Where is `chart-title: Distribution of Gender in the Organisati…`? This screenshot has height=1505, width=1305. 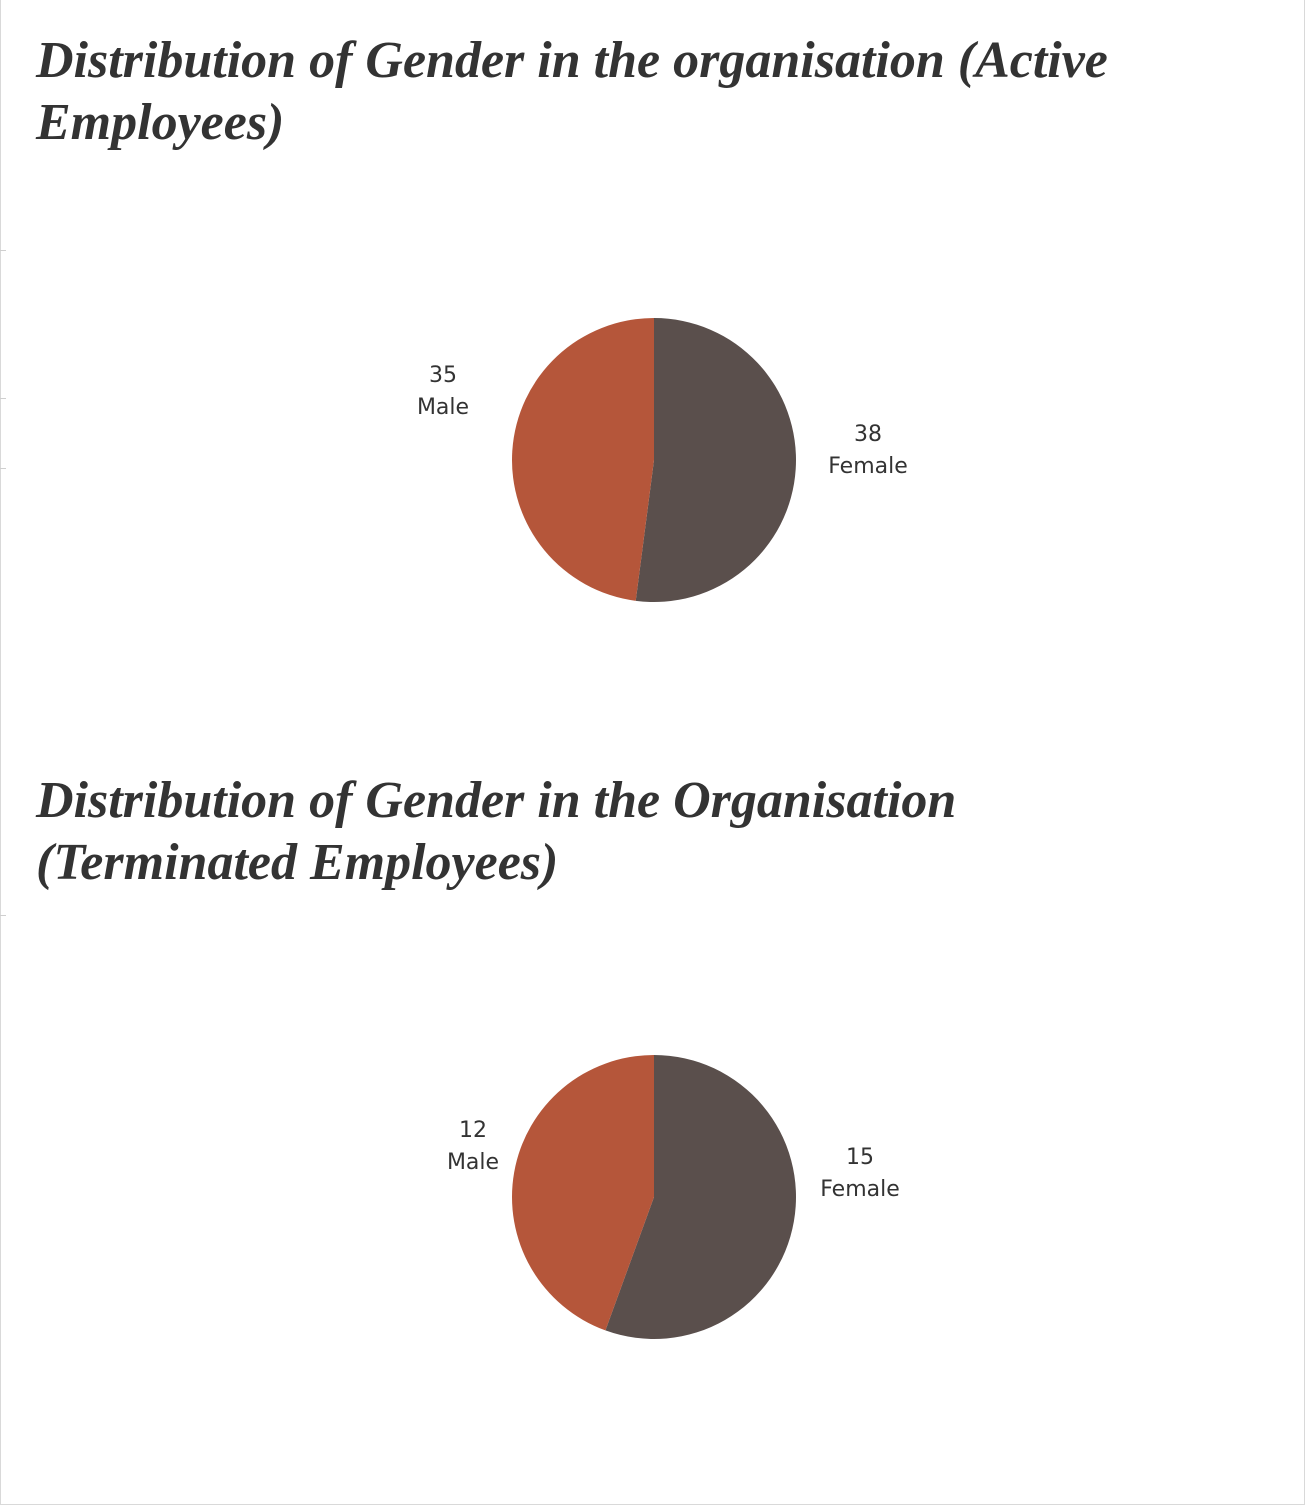
chart-title: Distribution of Gender in the Organisati… is located at coordinates (496, 831).